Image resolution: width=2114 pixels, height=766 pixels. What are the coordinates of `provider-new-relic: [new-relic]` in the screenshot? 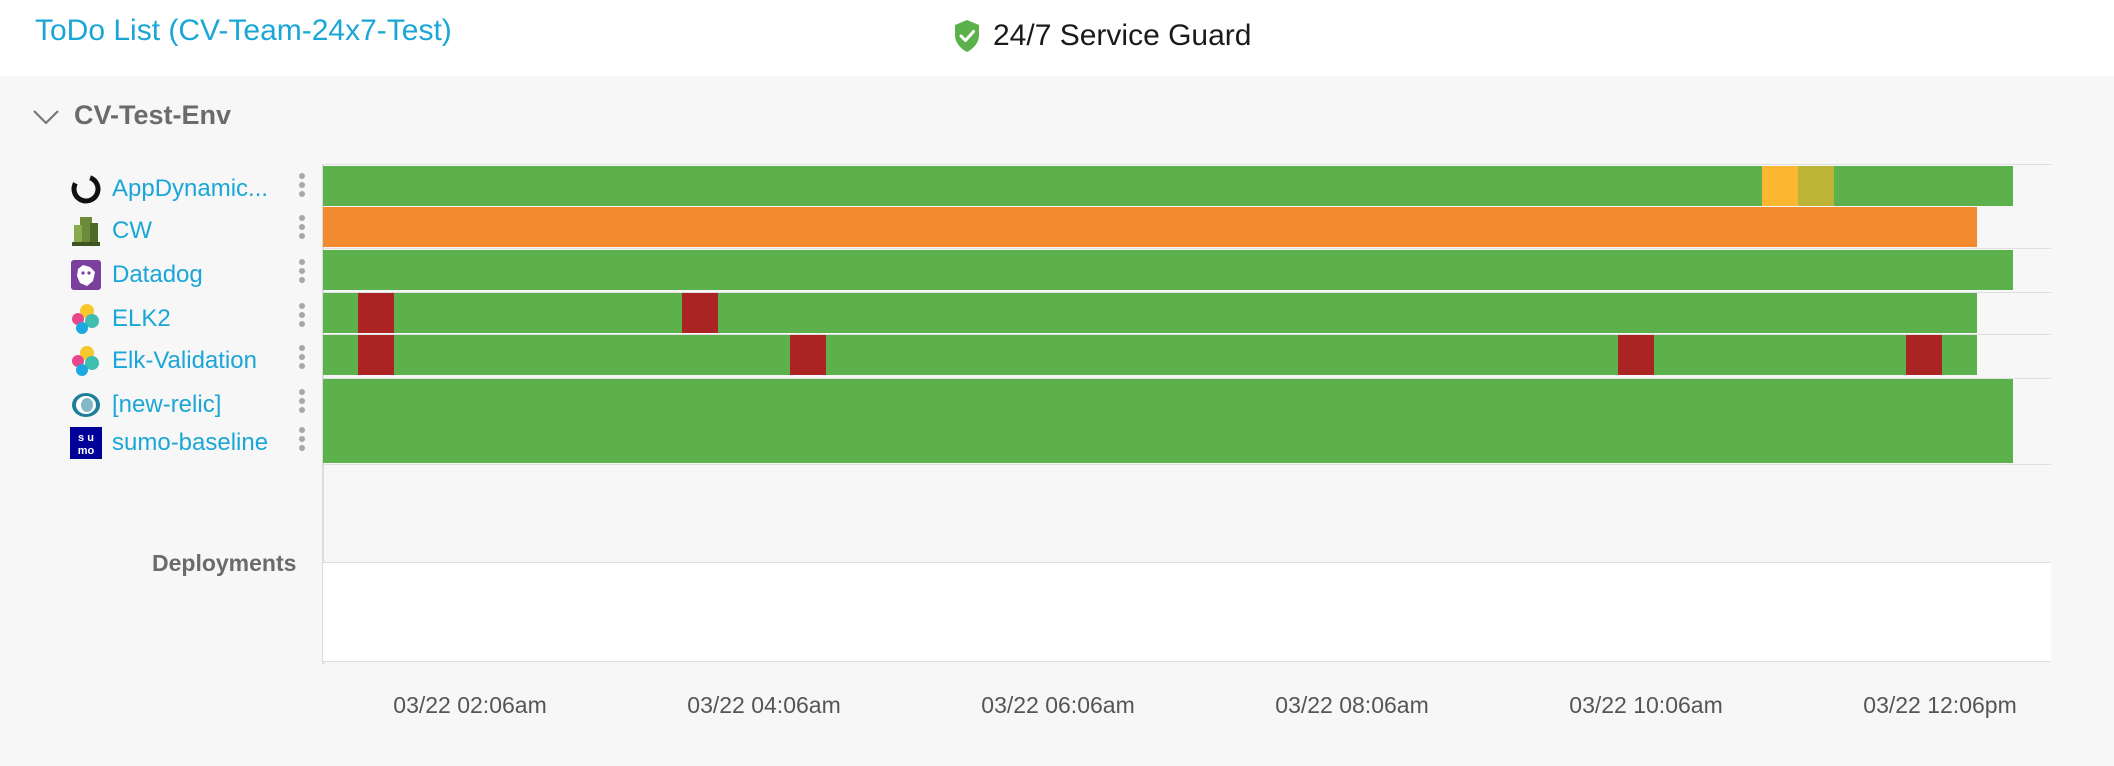 It's located at (145, 405).